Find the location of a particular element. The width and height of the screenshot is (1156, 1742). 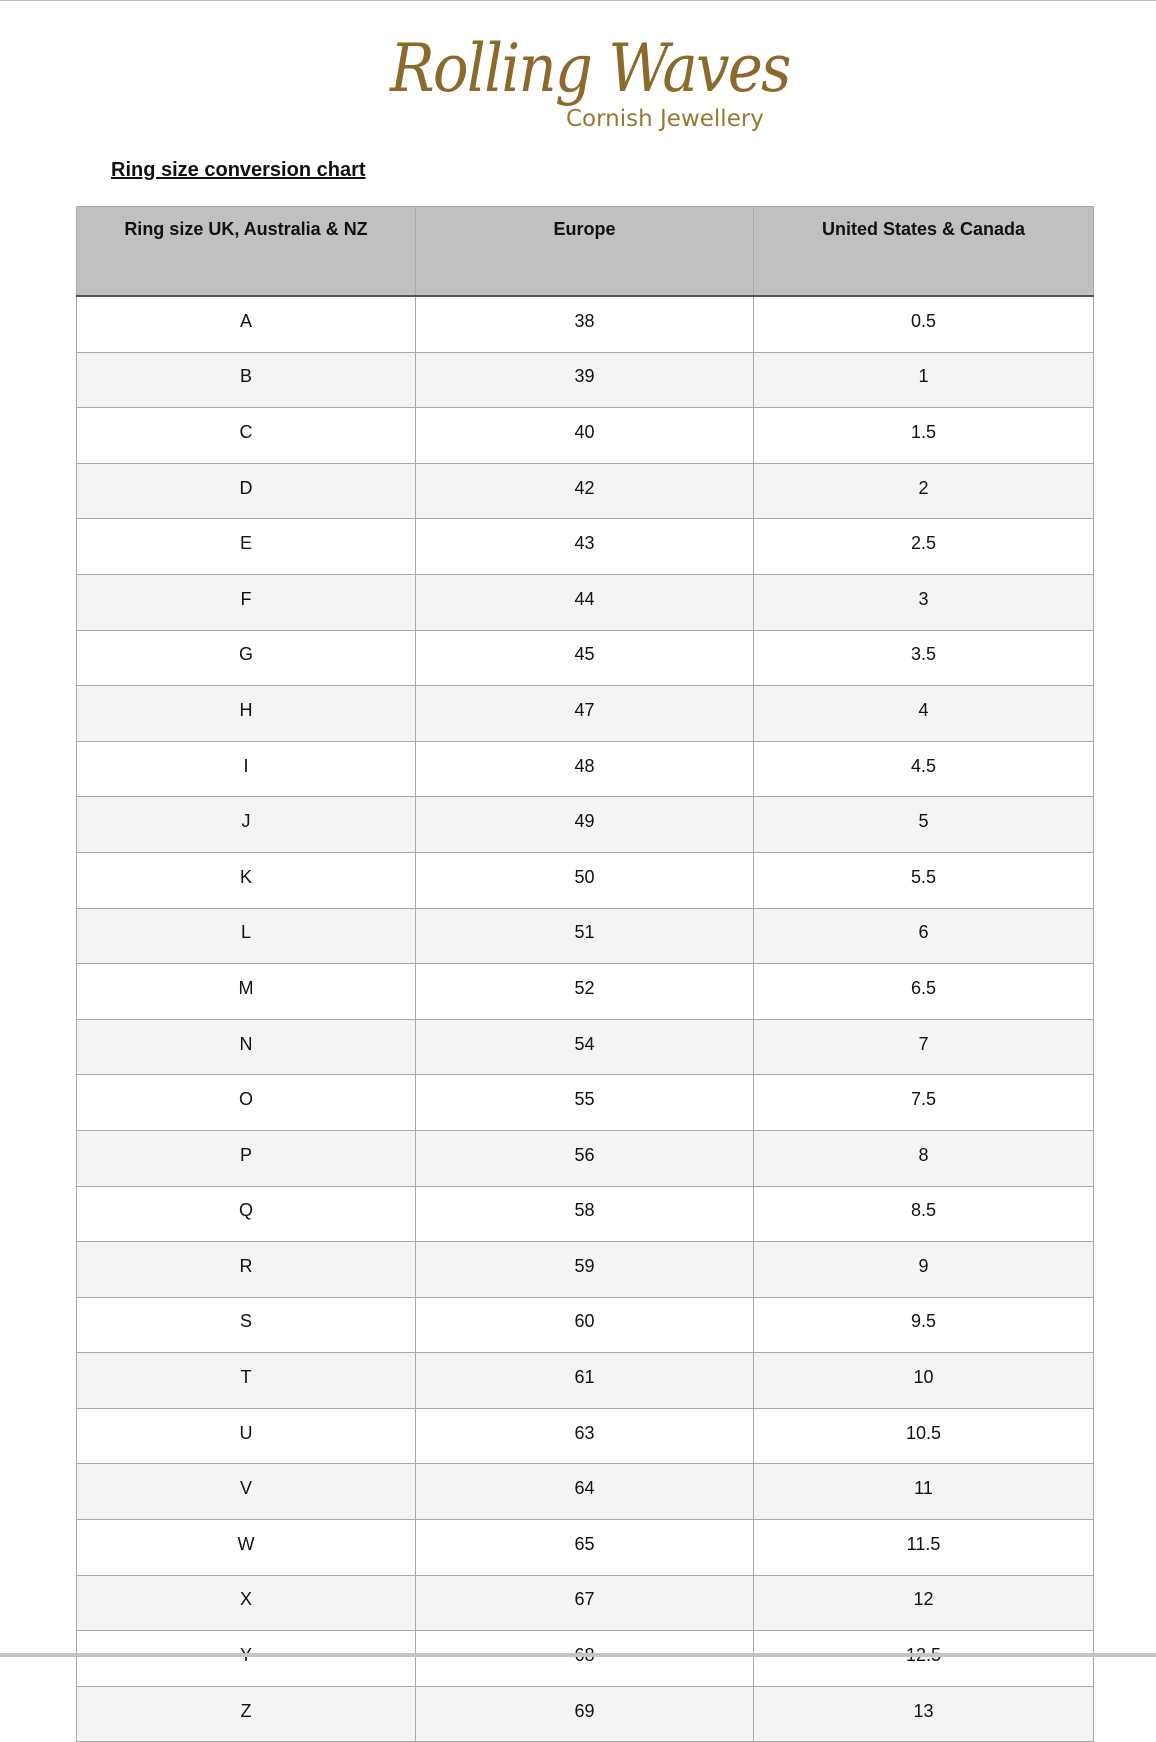

uk-size-cell: X is located at coordinates (246, 1603).